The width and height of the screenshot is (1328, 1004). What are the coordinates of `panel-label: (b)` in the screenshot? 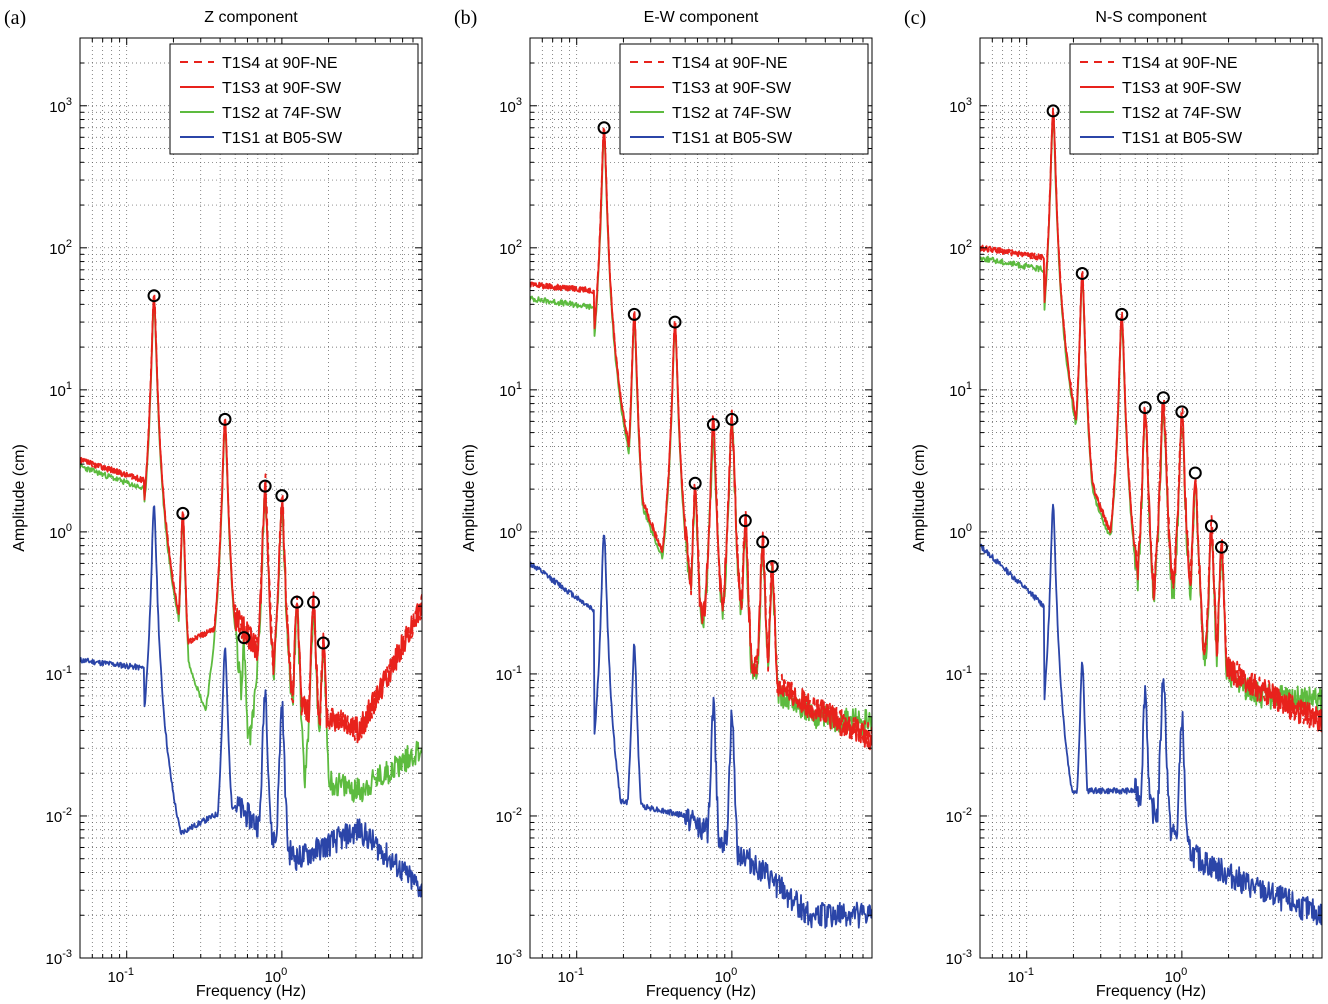 It's located at (465, 18).